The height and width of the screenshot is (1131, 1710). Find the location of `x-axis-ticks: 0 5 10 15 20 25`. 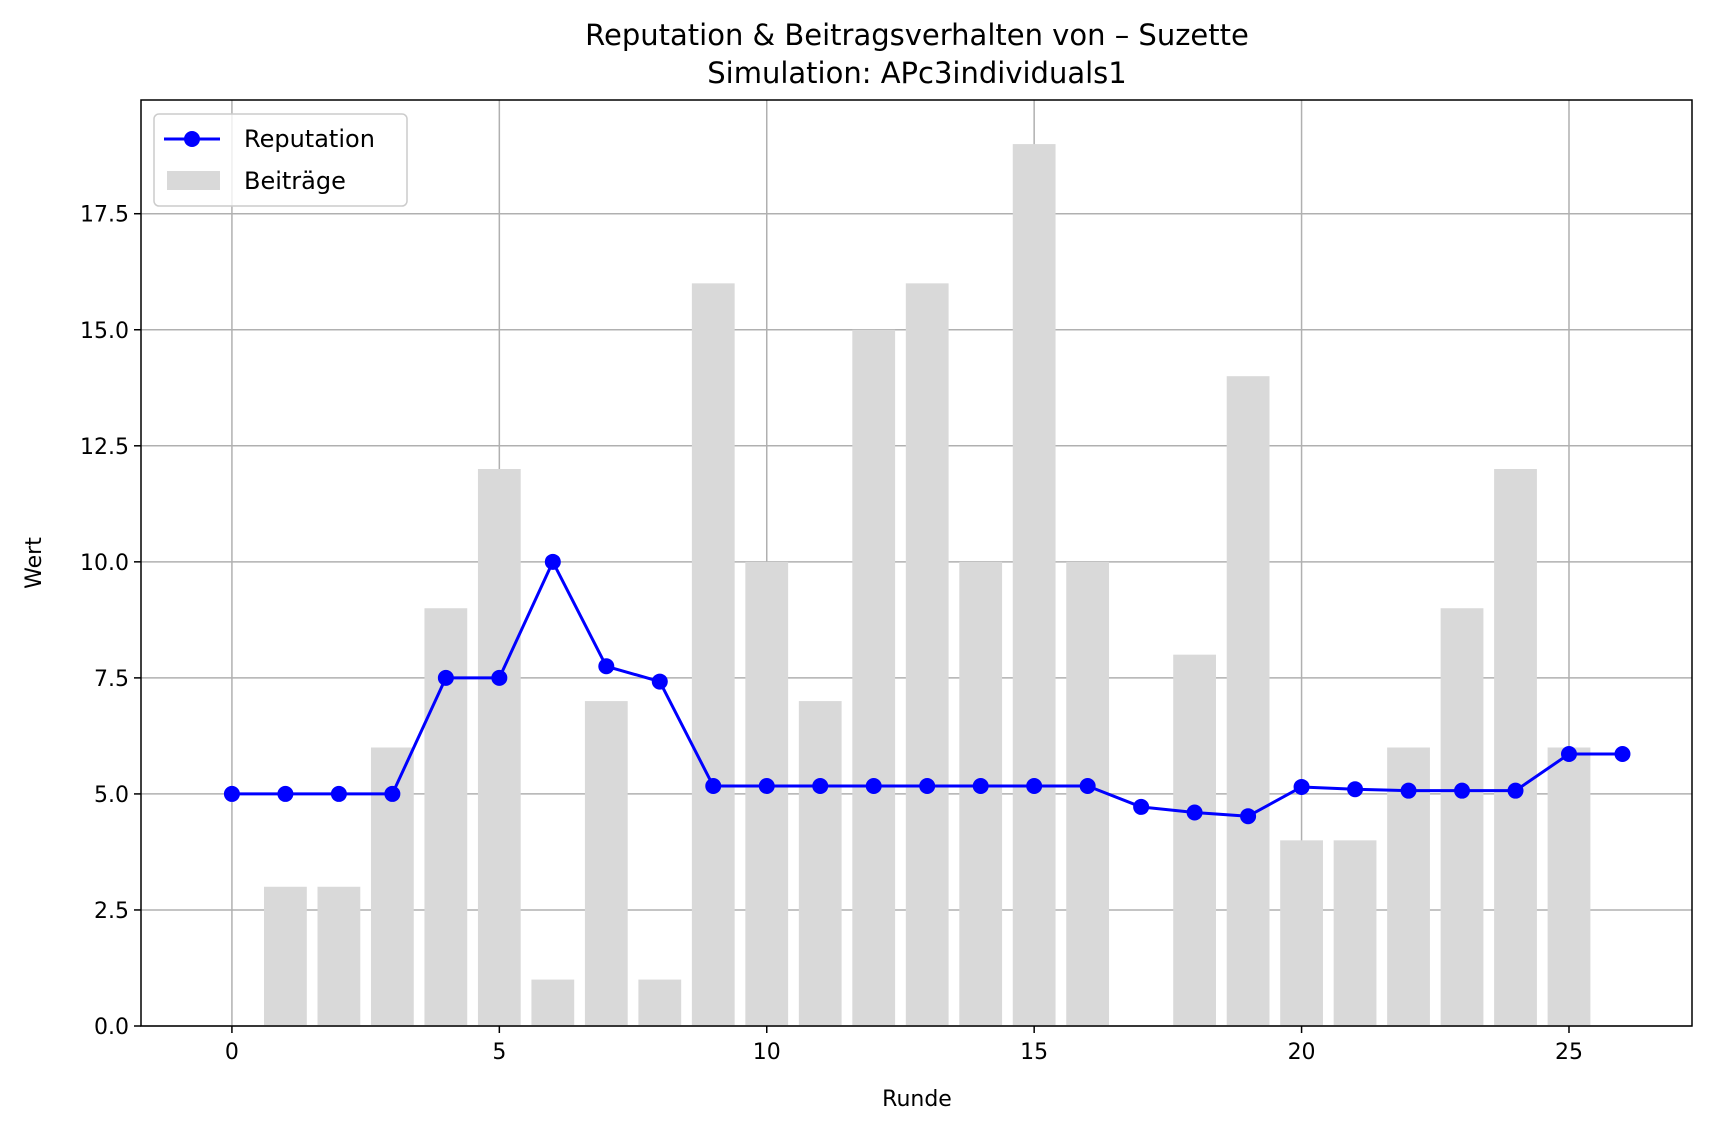

x-axis-ticks: 0 5 10 15 20 25 is located at coordinates (904, 1045).